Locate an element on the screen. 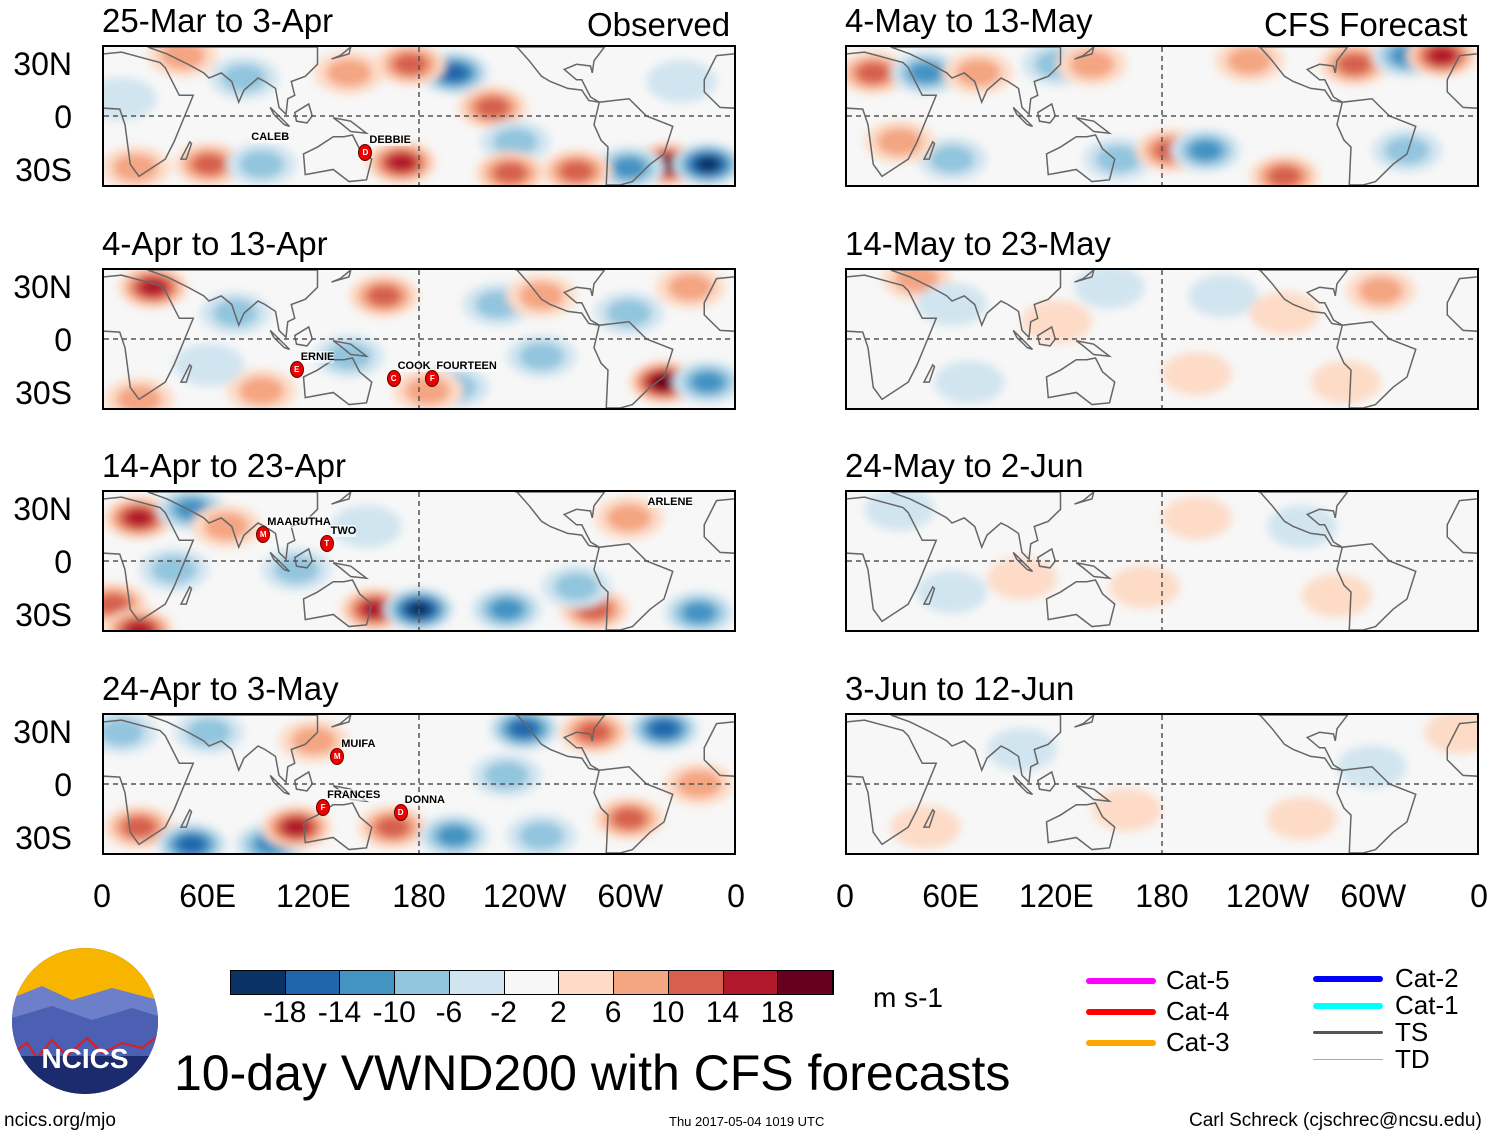 This screenshot has width=1510, height=1137. legend-label: Cat-1 is located at coordinates (1427, 1005).